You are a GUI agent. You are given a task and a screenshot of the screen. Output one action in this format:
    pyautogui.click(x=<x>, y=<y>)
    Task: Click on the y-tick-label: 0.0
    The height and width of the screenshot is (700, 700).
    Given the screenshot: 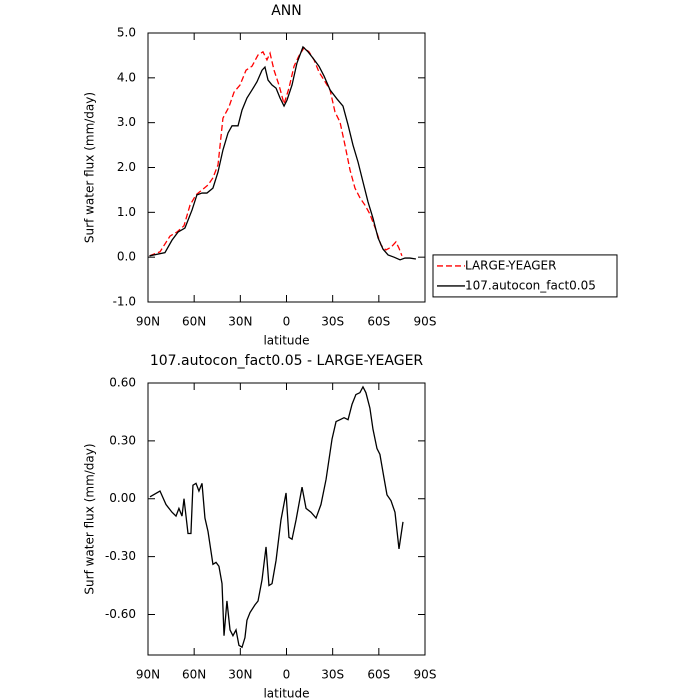 What is the action you would take?
    pyautogui.click(x=126, y=257)
    